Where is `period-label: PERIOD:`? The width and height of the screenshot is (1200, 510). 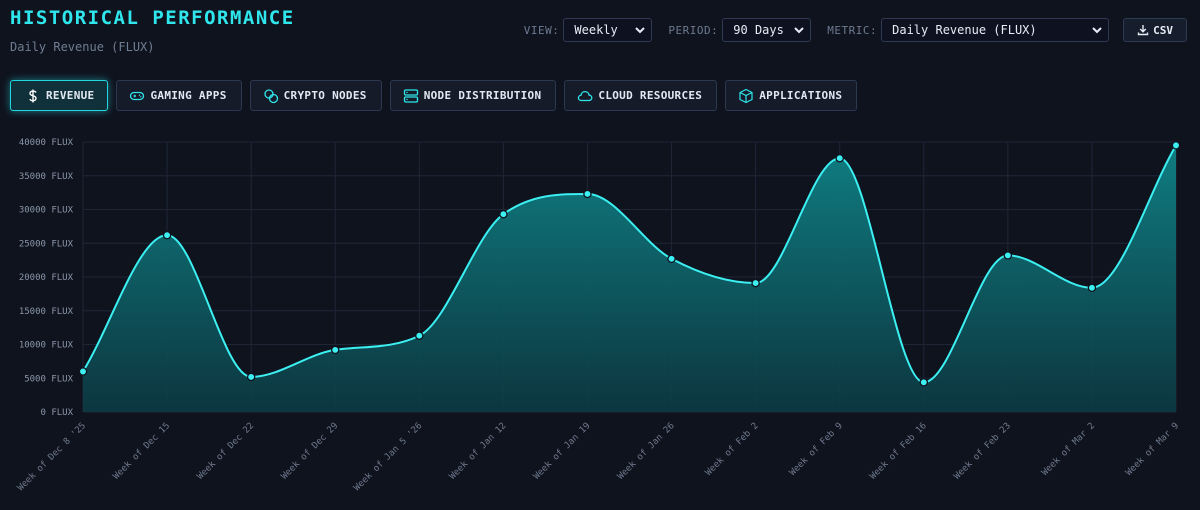 period-label: PERIOD: is located at coordinates (693, 30).